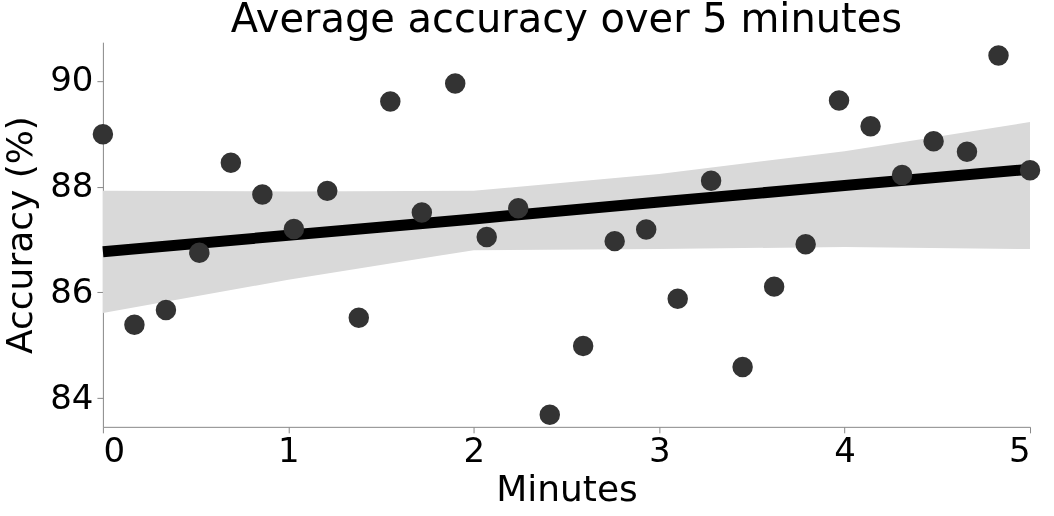  I want to click on x-tick-label: 3, so click(659, 450).